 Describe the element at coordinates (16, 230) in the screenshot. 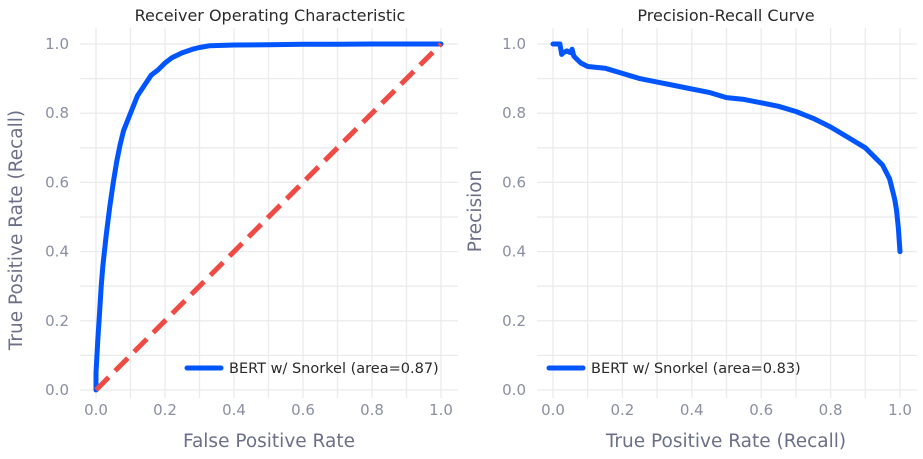

I see `roc-y-axis-label: True Positive Rate (Recall)` at that location.